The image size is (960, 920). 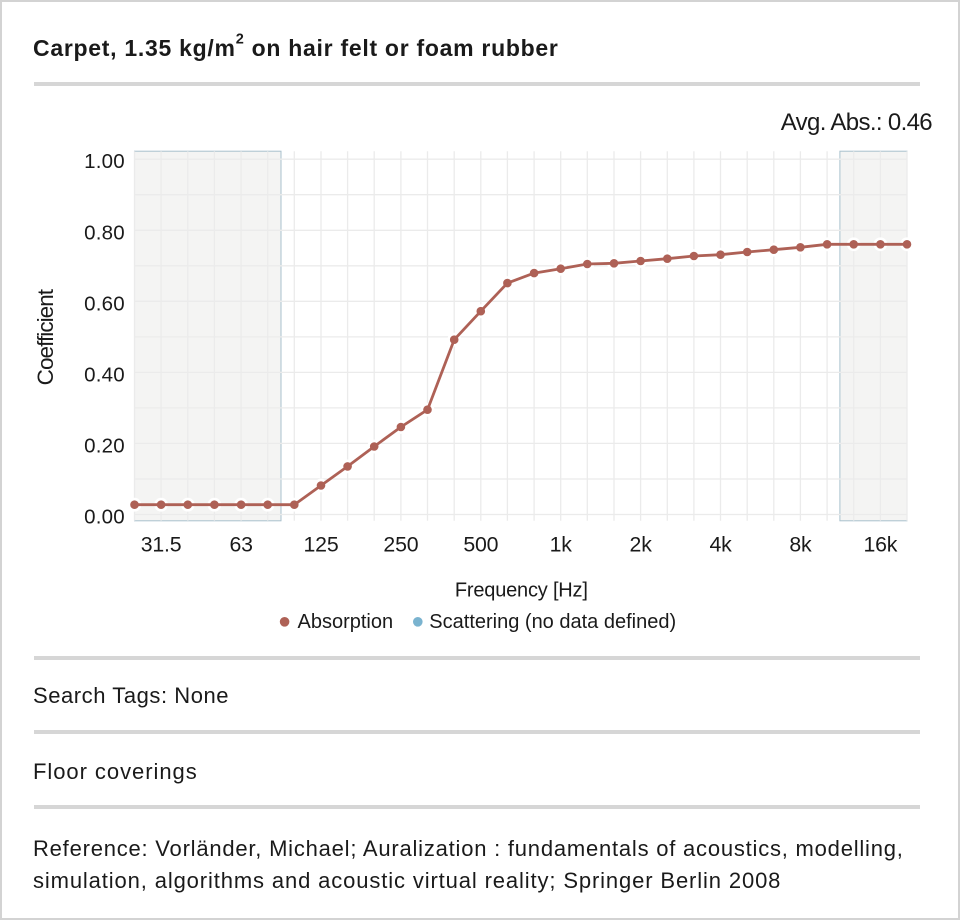 What do you see at coordinates (104, 232) in the screenshot?
I see `svg-text: 0.80` at bounding box center [104, 232].